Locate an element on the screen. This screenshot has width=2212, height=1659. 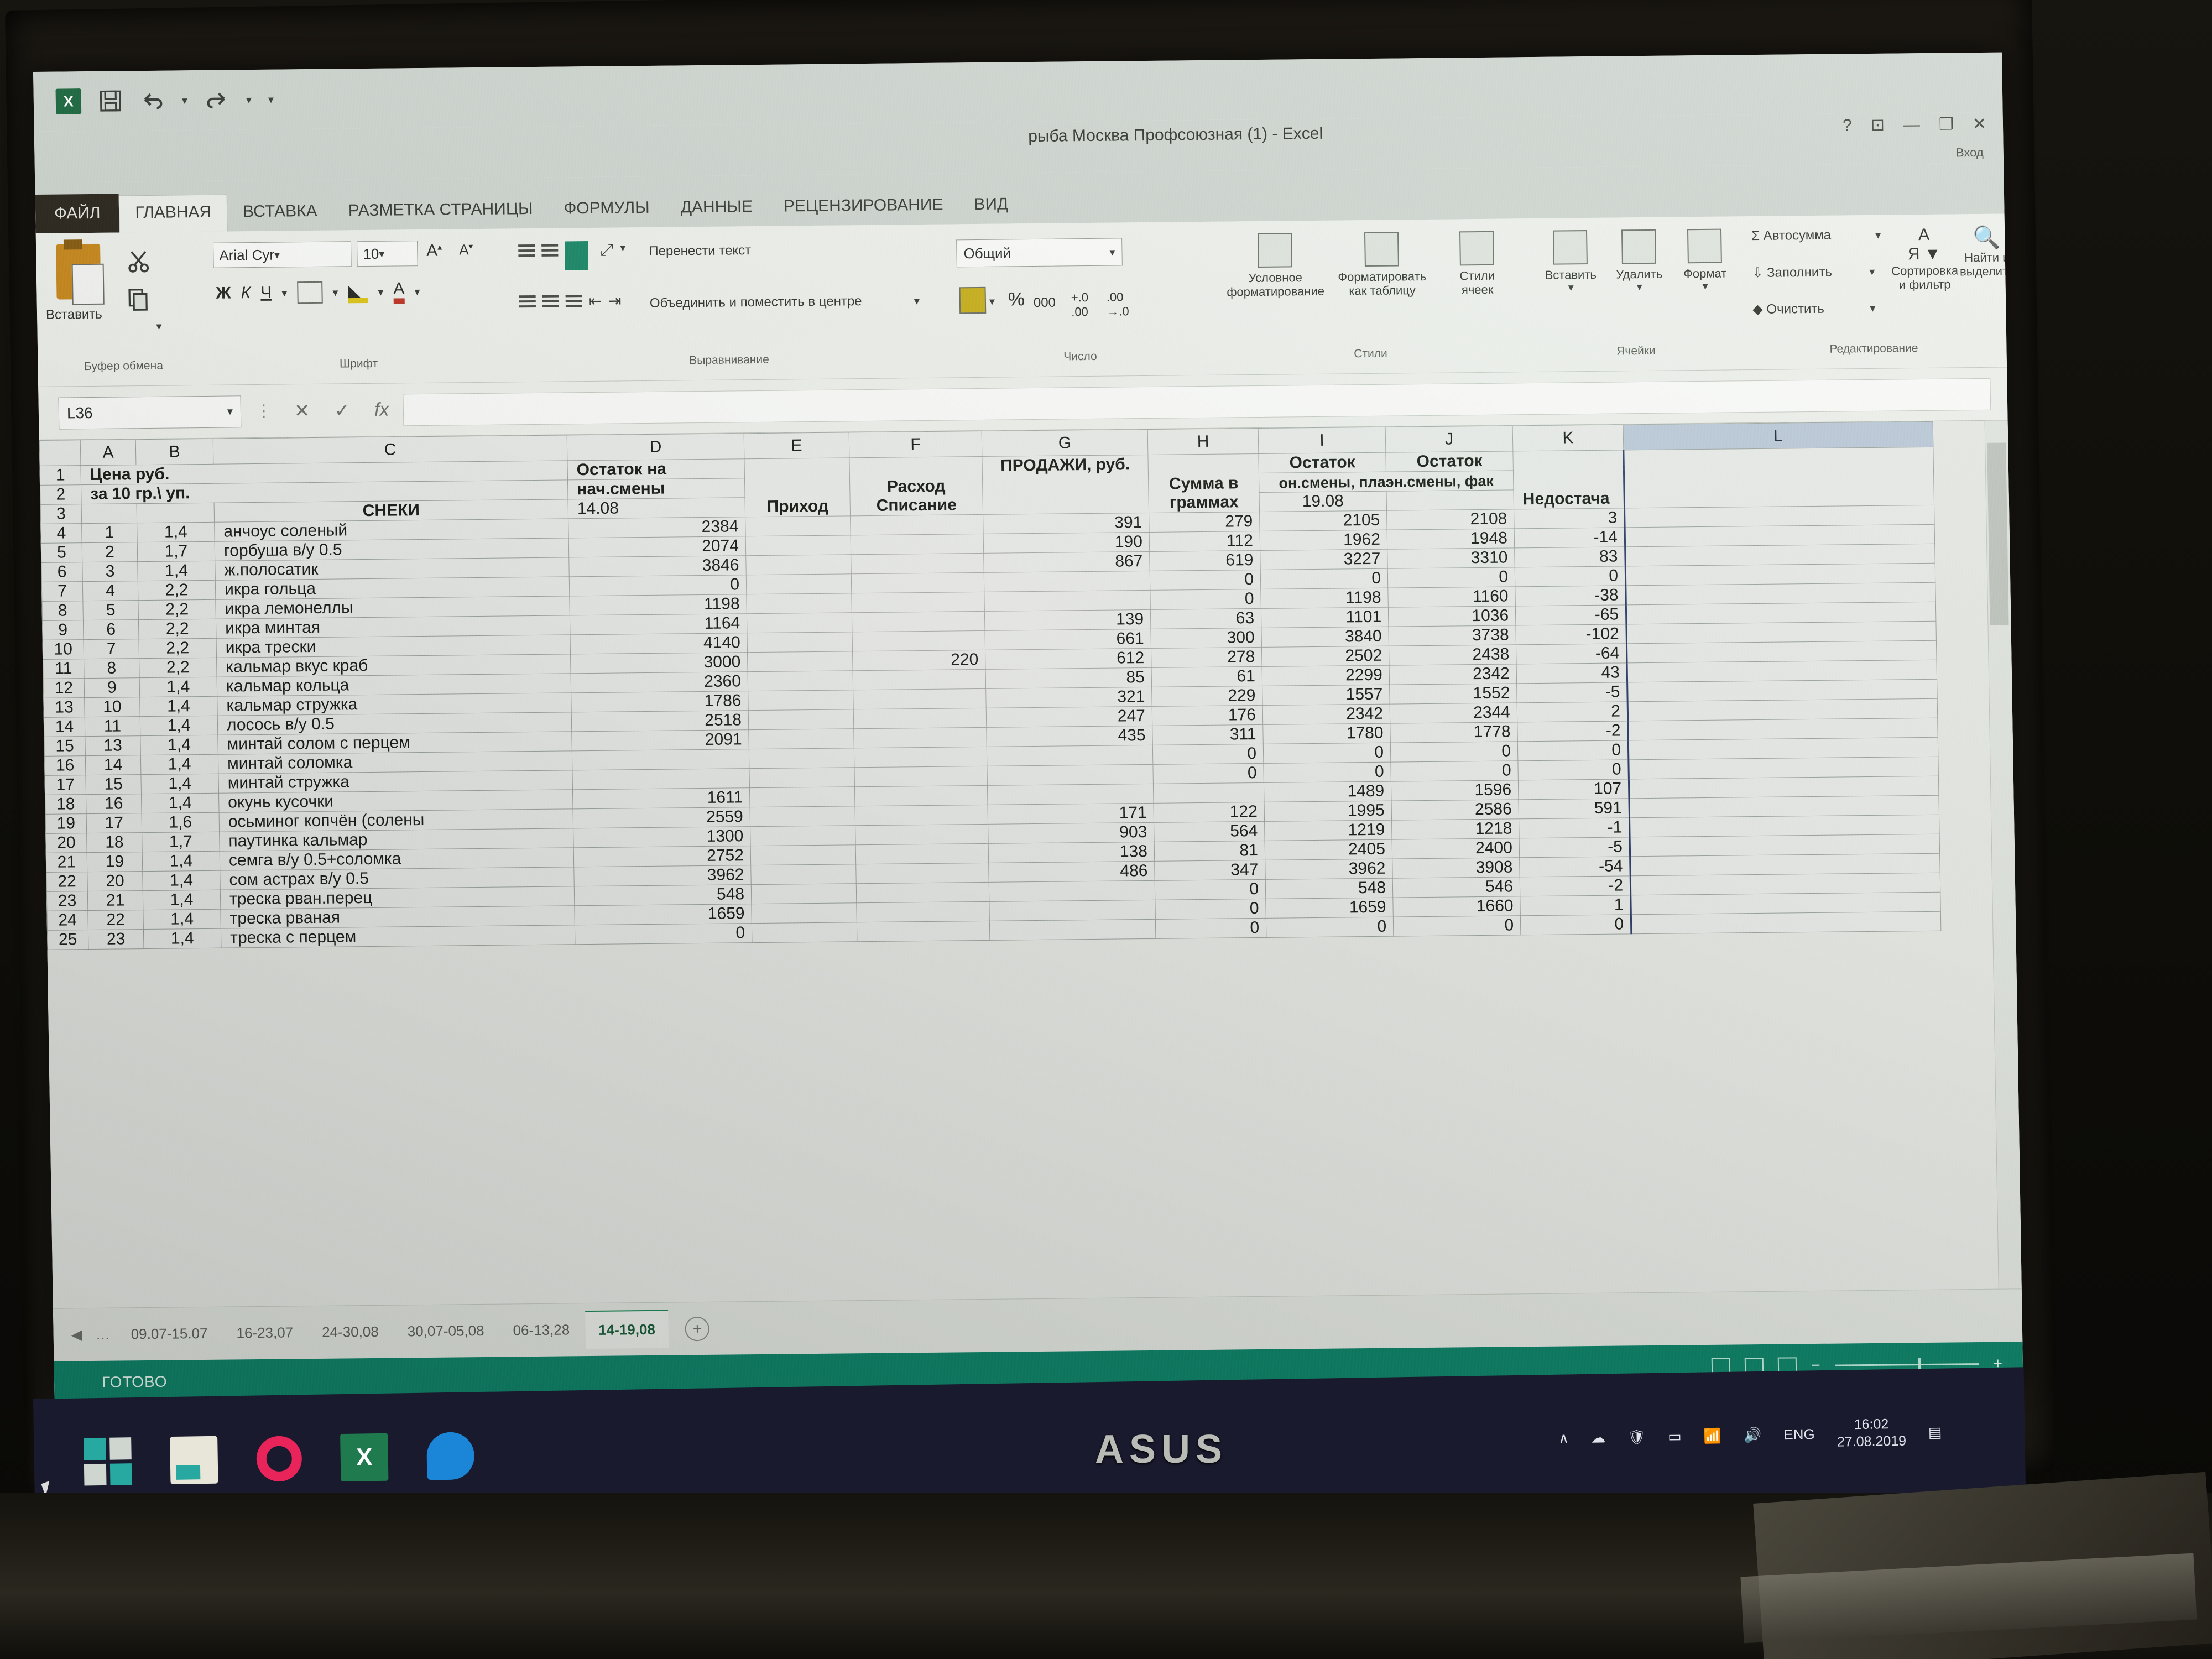
cell-H24: 0 is located at coordinates (1211, 910).